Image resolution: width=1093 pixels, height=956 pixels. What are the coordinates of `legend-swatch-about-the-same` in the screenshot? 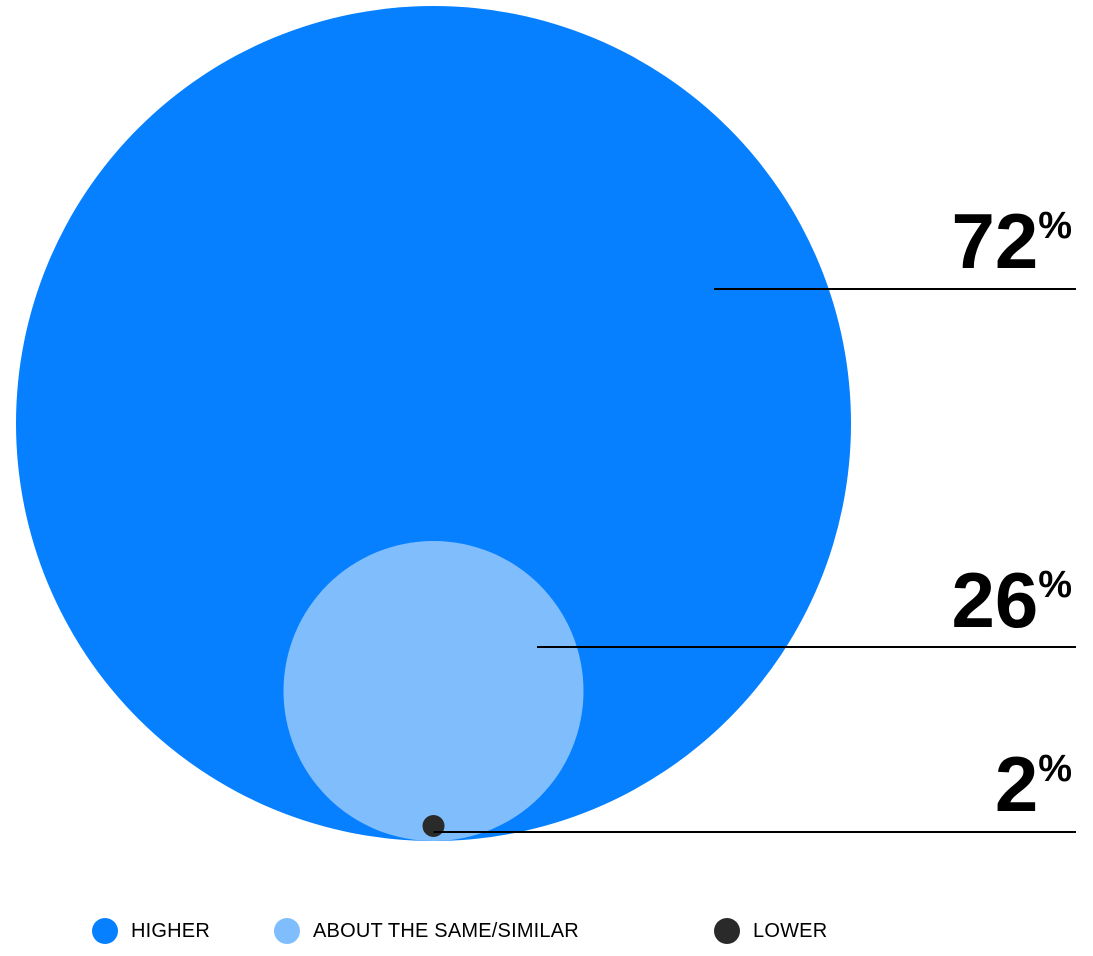 It's located at (287, 931).